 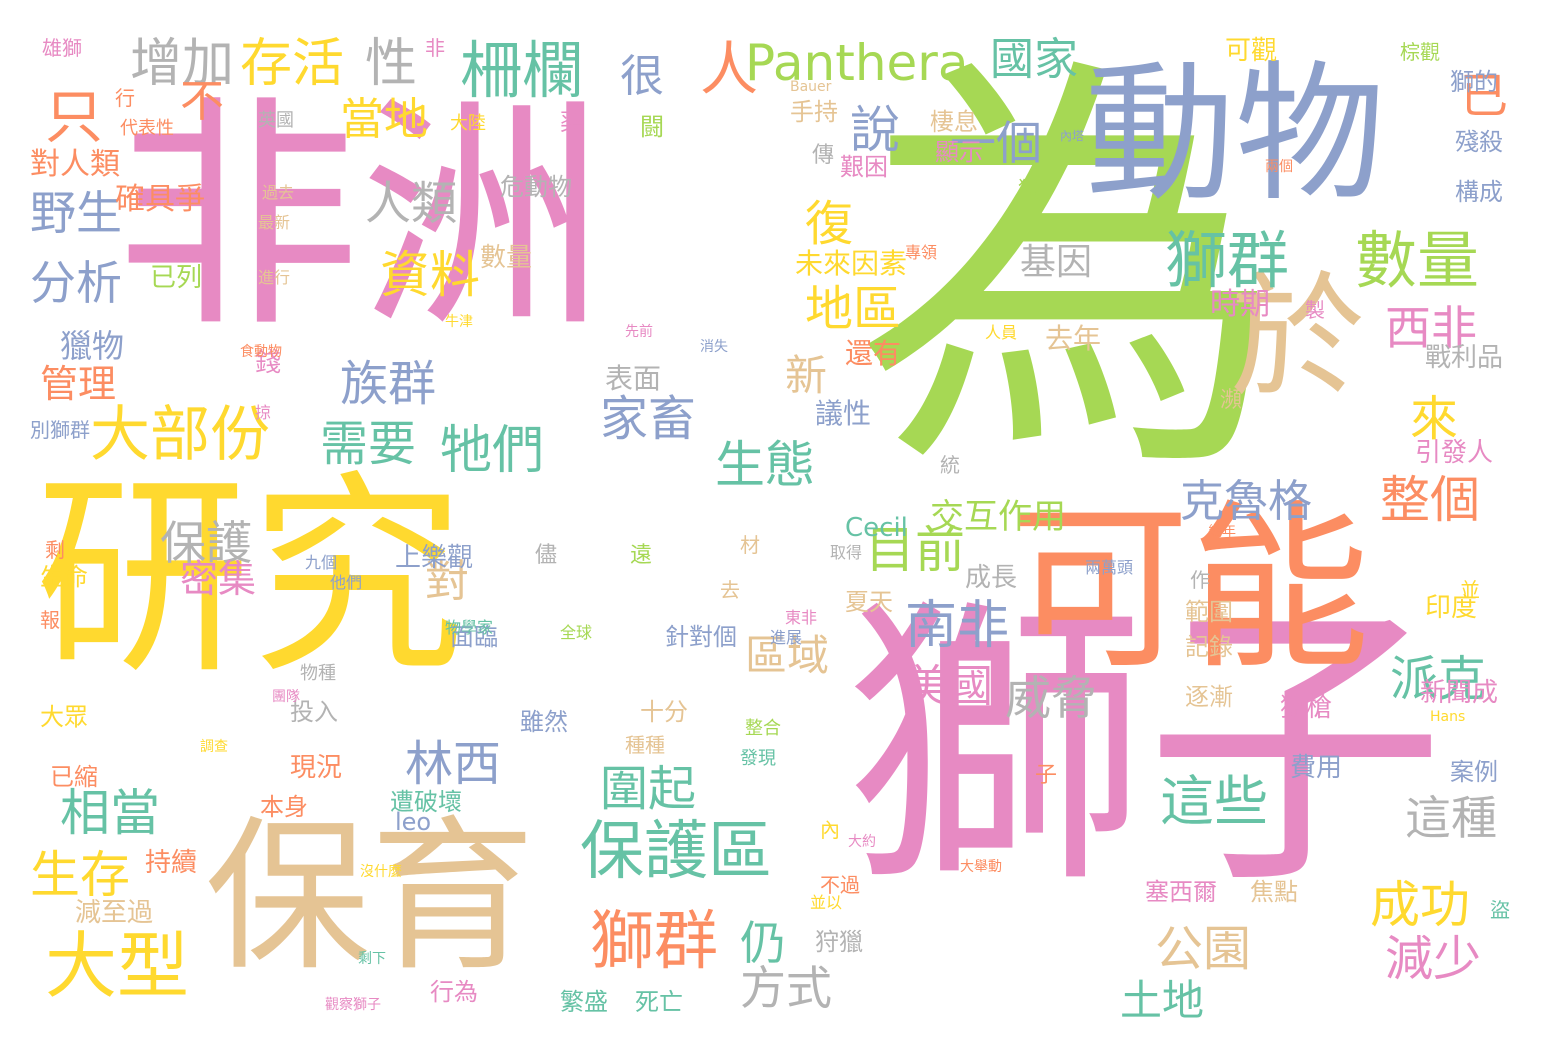 What do you see at coordinates (915, 550) in the screenshot?
I see `cloud-word: 目前` at bounding box center [915, 550].